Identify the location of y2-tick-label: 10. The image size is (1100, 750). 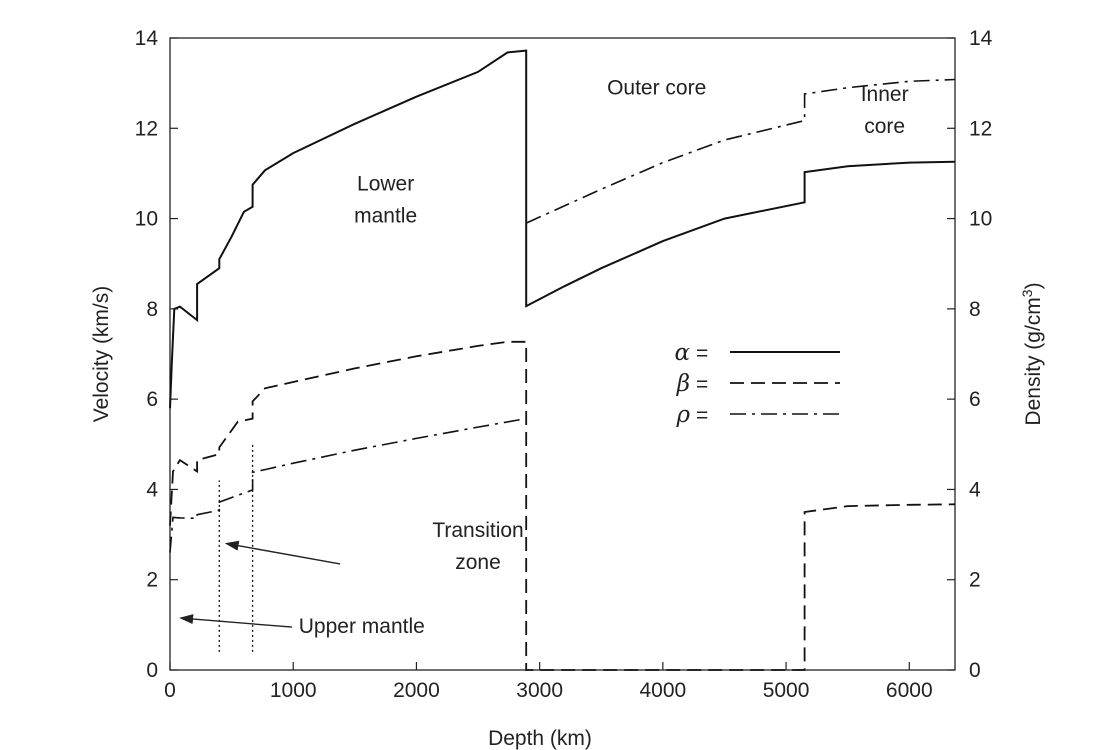
(980, 219).